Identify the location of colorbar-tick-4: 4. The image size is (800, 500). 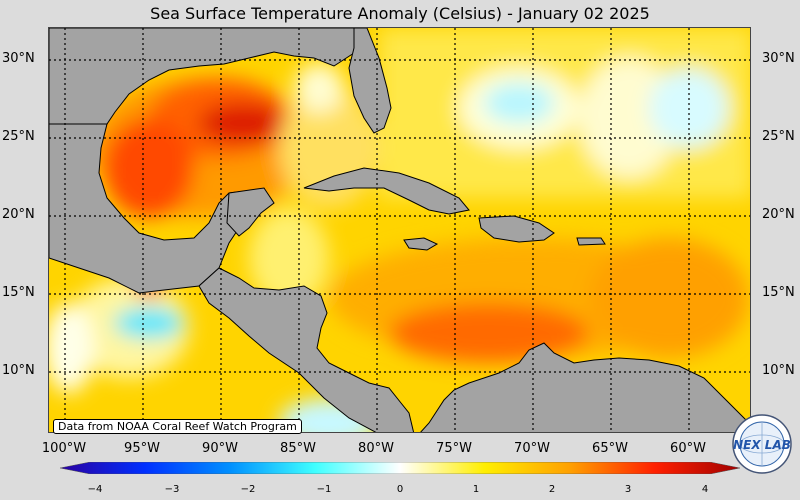
(705, 489).